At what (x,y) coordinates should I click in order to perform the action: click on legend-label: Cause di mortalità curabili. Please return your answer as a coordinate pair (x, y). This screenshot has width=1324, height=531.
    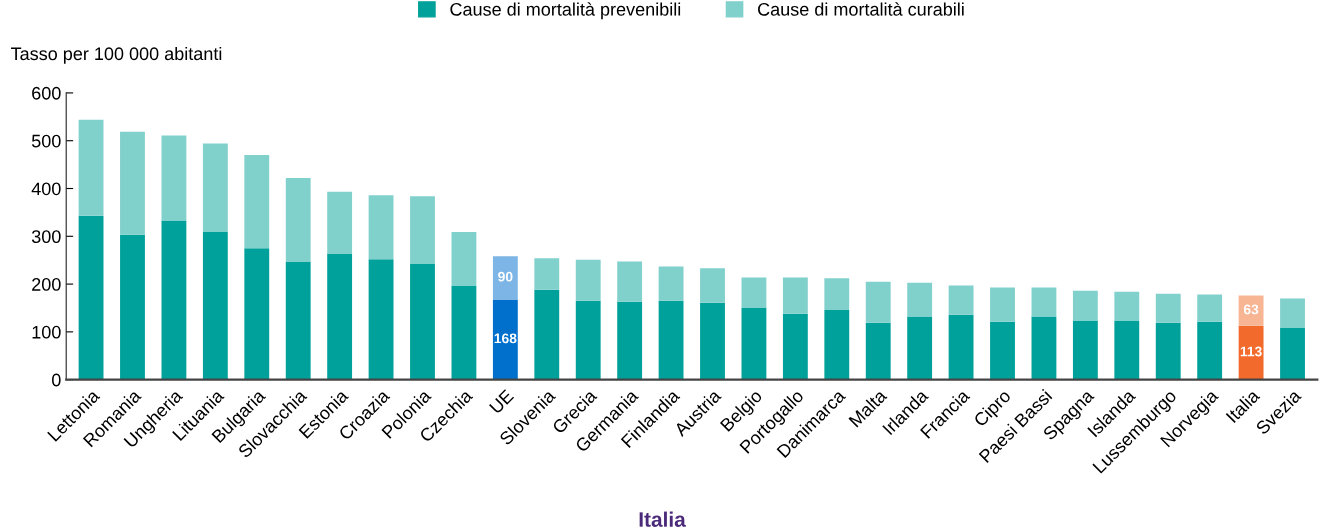
    Looking at the image, I should click on (861, 9).